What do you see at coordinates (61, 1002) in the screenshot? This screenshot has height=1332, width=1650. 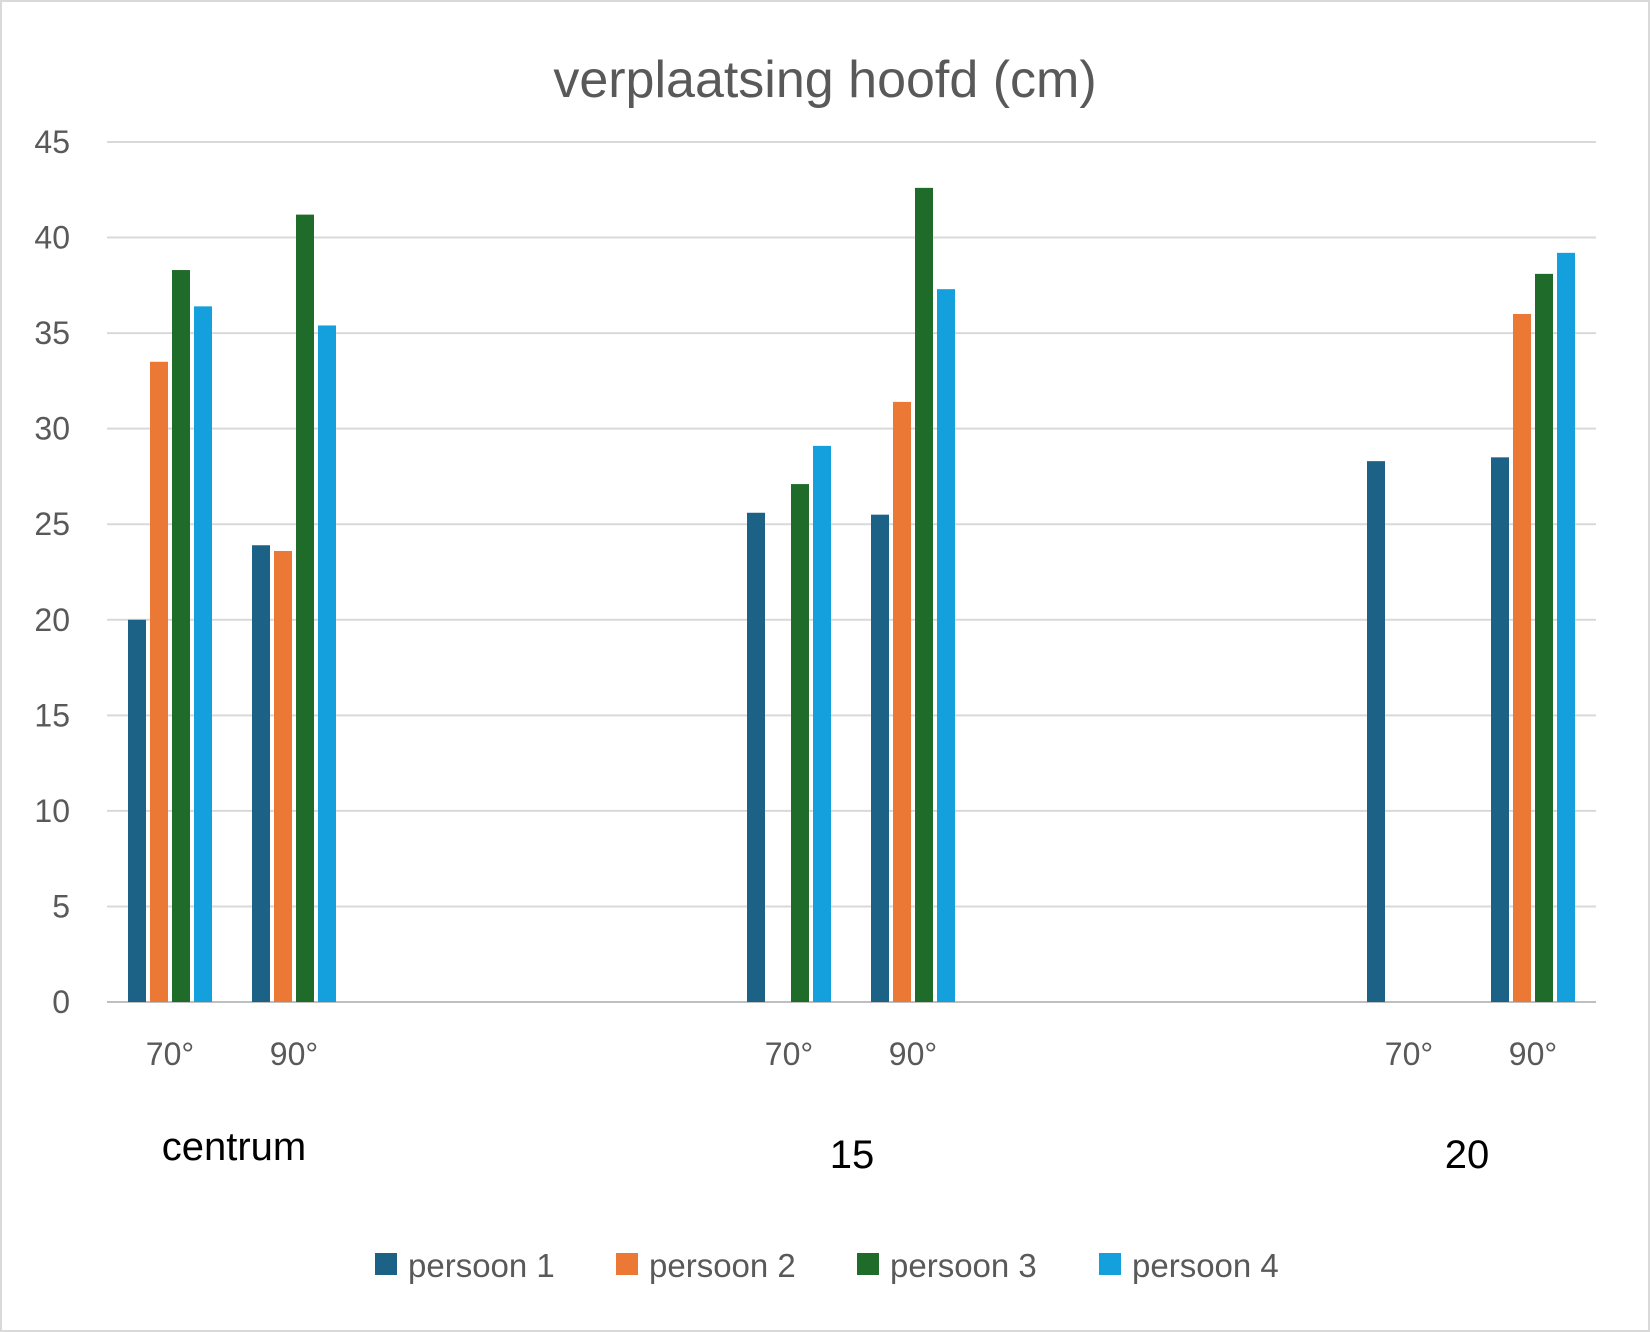 I see `y-tick-label: 0` at bounding box center [61, 1002].